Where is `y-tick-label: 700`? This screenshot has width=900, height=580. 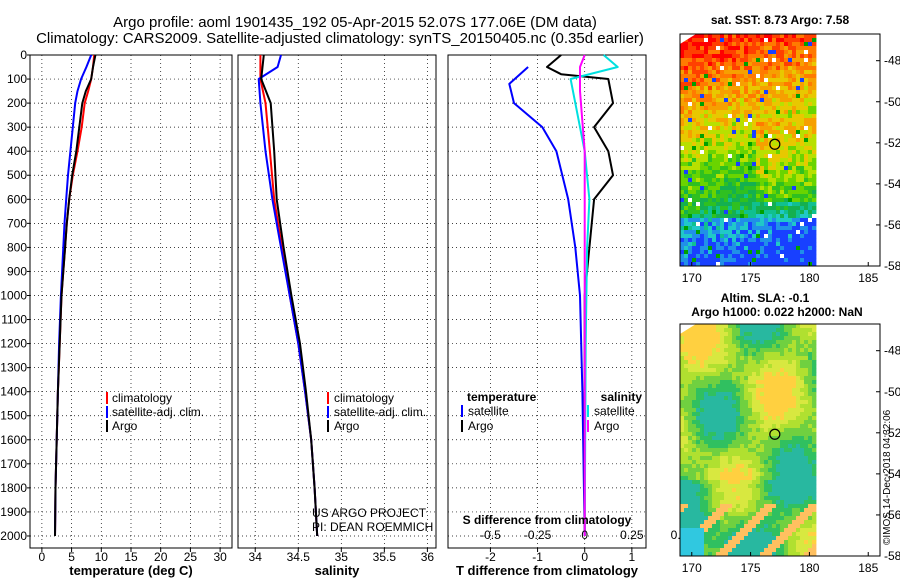
y-tick-label: 700 is located at coordinates (17, 223).